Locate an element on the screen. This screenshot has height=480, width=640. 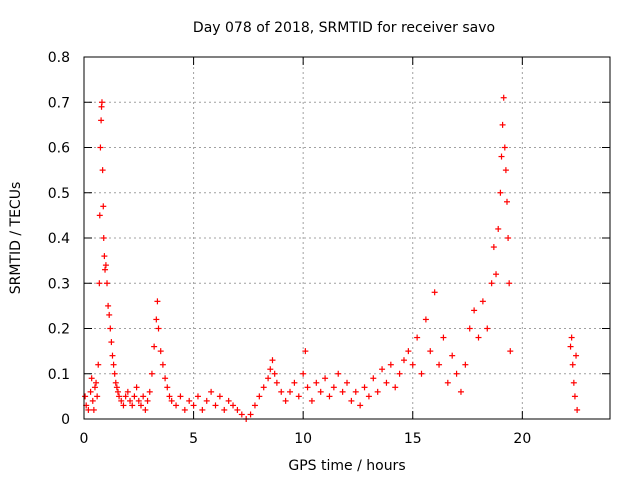
x-tick-label: 0 is located at coordinates (84, 439).